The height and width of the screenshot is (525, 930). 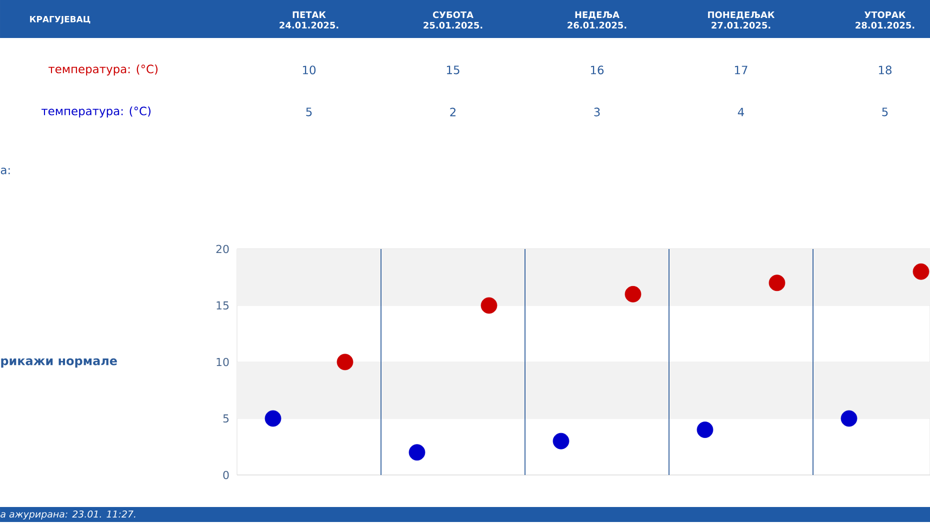 What do you see at coordinates (59, 363) in the screenshot?
I see `text: рикажи нормале` at bounding box center [59, 363].